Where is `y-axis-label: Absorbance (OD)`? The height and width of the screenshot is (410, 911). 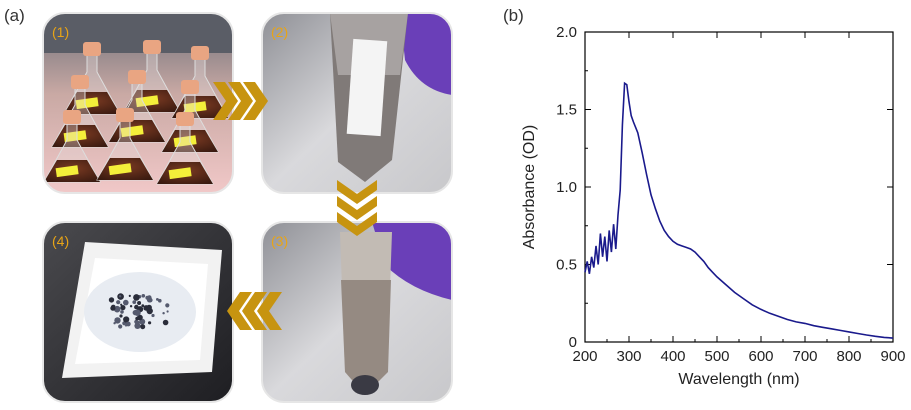 y-axis-label: Absorbance (OD) is located at coordinates (529, 187).